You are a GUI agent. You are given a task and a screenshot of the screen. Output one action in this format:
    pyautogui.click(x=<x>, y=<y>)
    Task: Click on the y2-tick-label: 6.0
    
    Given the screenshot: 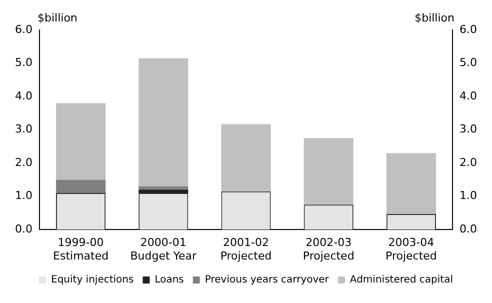 What is the action you would take?
    pyautogui.click(x=469, y=29)
    